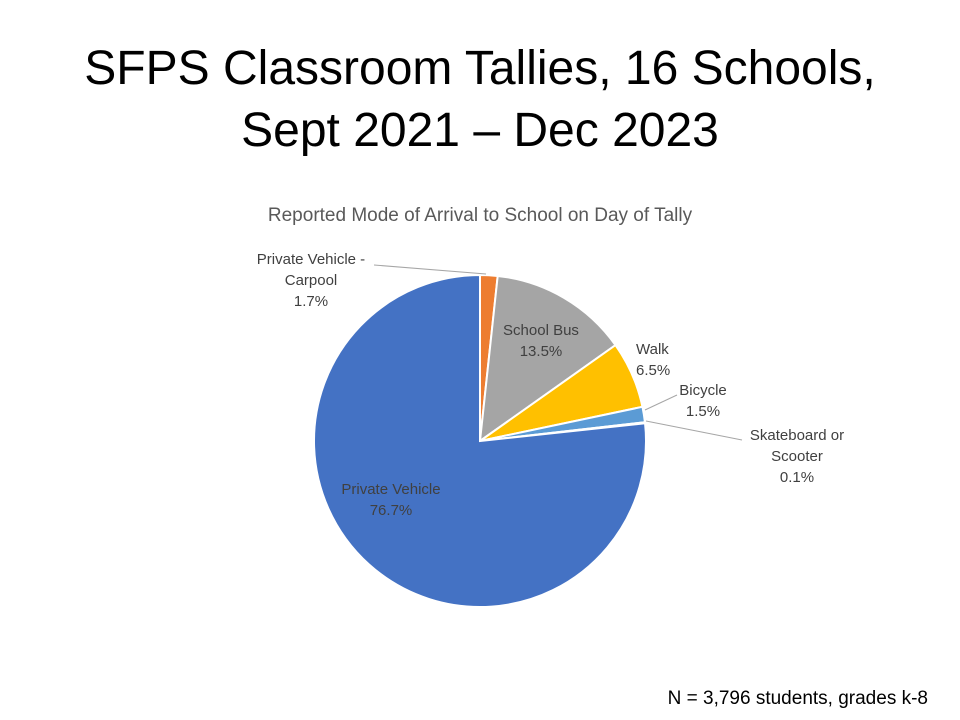 This screenshot has height=720, width=960. What do you see at coordinates (311, 280) in the screenshot?
I see `category-label-private-vehicle-carpool: Carpool` at bounding box center [311, 280].